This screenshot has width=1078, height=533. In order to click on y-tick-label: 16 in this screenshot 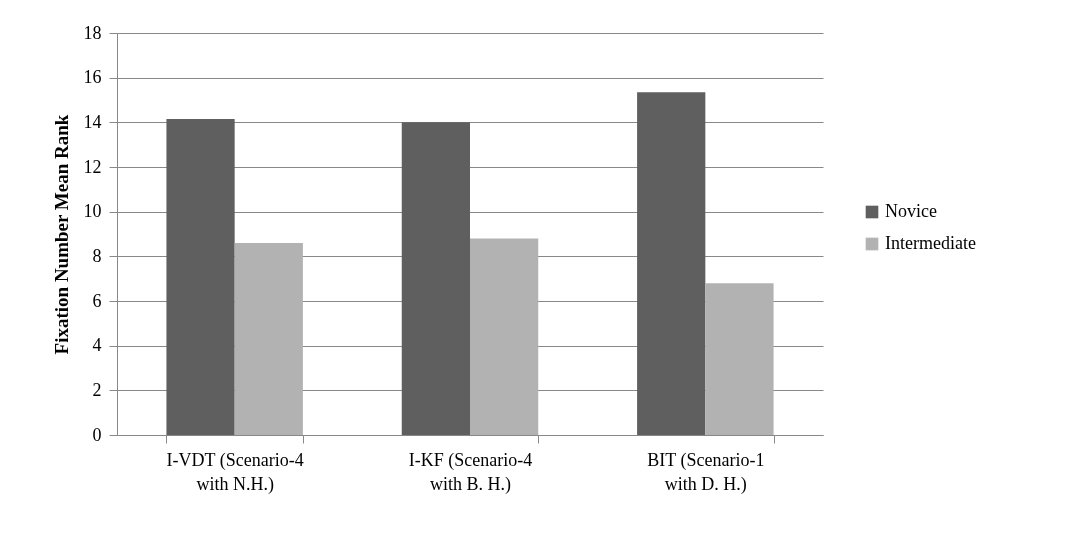, I will do `click(92, 77)`.